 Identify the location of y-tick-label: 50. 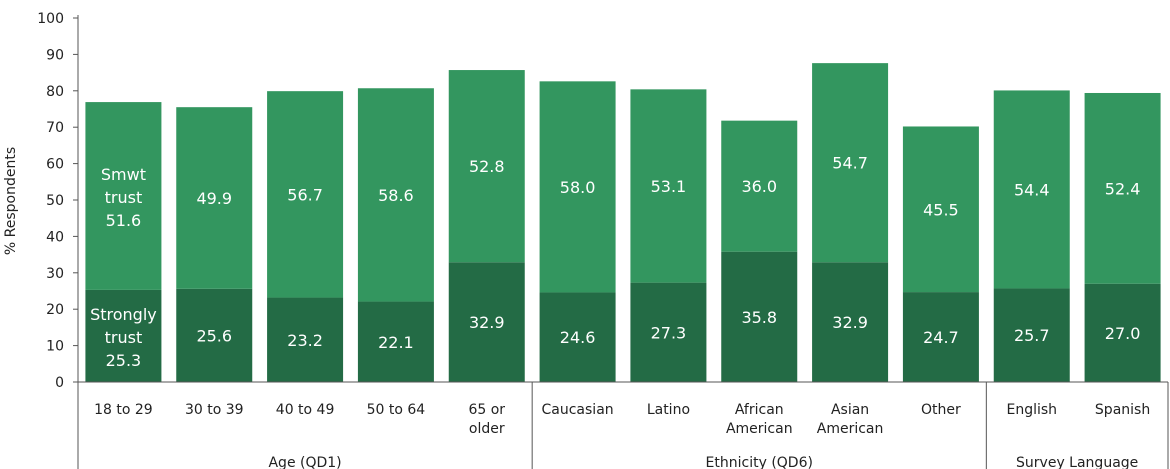
(55, 201).